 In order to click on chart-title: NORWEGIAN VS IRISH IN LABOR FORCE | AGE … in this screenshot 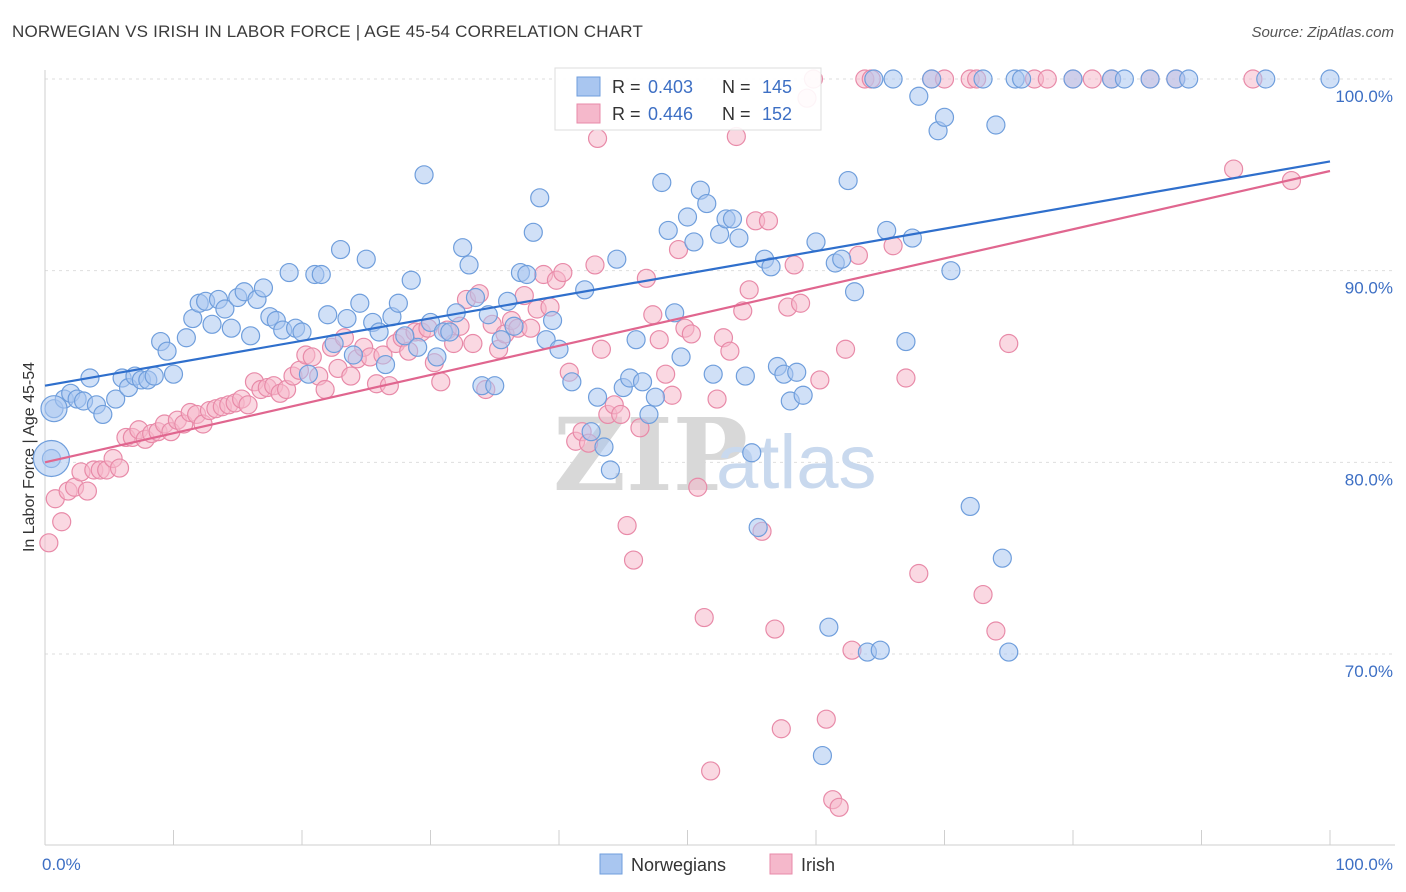, I will do `click(328, 31)`.